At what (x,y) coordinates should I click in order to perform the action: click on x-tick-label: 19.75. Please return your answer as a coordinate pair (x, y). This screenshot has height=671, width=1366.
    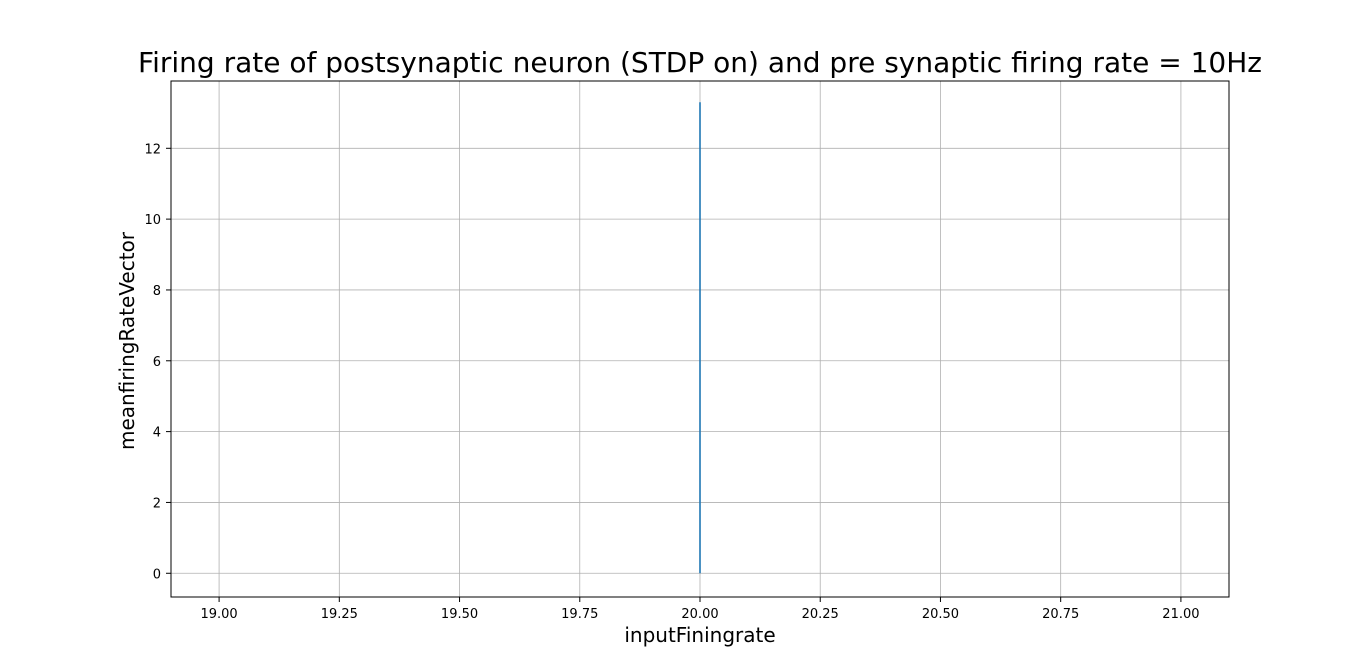
    Looking at the image, I should click on (579, 614).